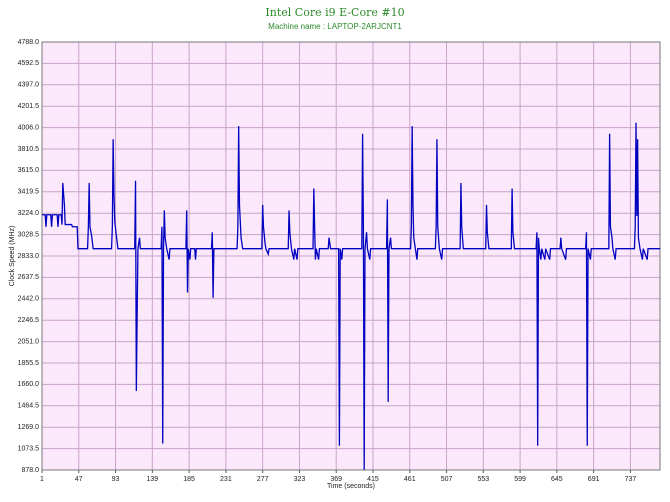 This screenshot has height=502, width=670. What do you see at coordinates (79, 479) in the screenshot?
I see `x-tick-label: 47` at bounding box center [79, 479].